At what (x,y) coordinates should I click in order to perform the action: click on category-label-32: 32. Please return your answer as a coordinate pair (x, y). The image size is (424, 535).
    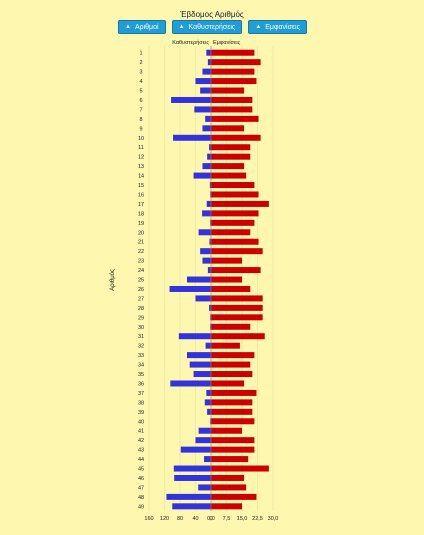
    Looking at the image, I should click on (141, 347).